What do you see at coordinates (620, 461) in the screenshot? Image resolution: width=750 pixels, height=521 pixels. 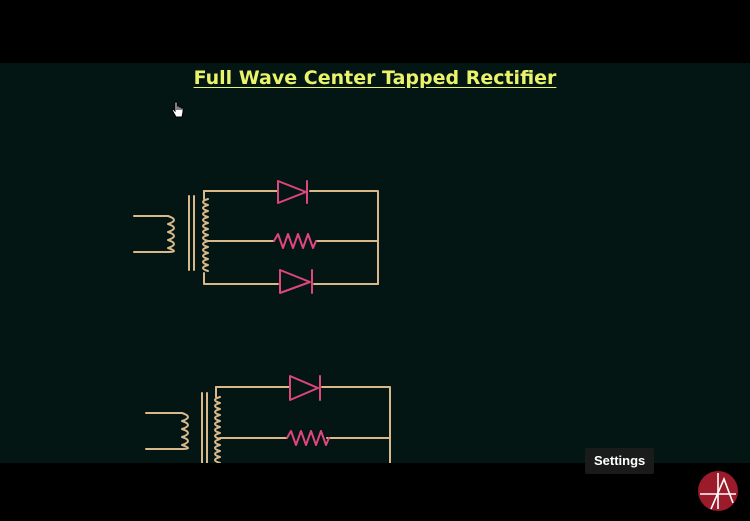 I see `settings-tooltip: Settings` at bounding box center [620, 461].